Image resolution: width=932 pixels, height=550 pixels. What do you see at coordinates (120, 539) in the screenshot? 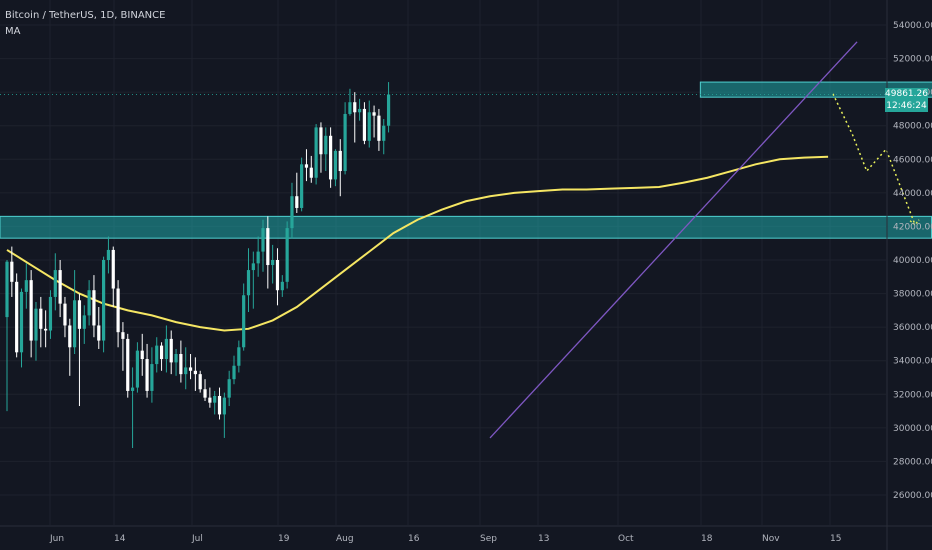
I see `time-tick-label: 14` at bounding box center [120, 539].